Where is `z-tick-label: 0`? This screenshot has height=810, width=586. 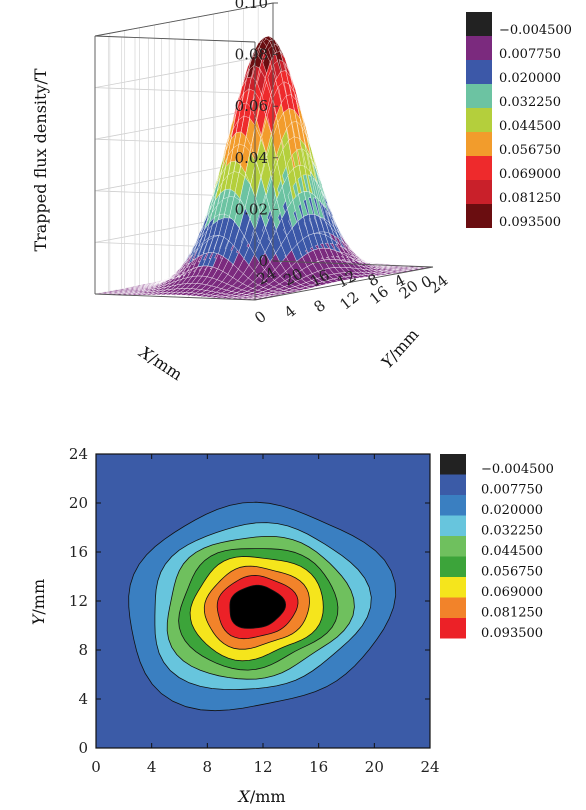
z-tick-label: 0 is located at coordinates (263, 261).